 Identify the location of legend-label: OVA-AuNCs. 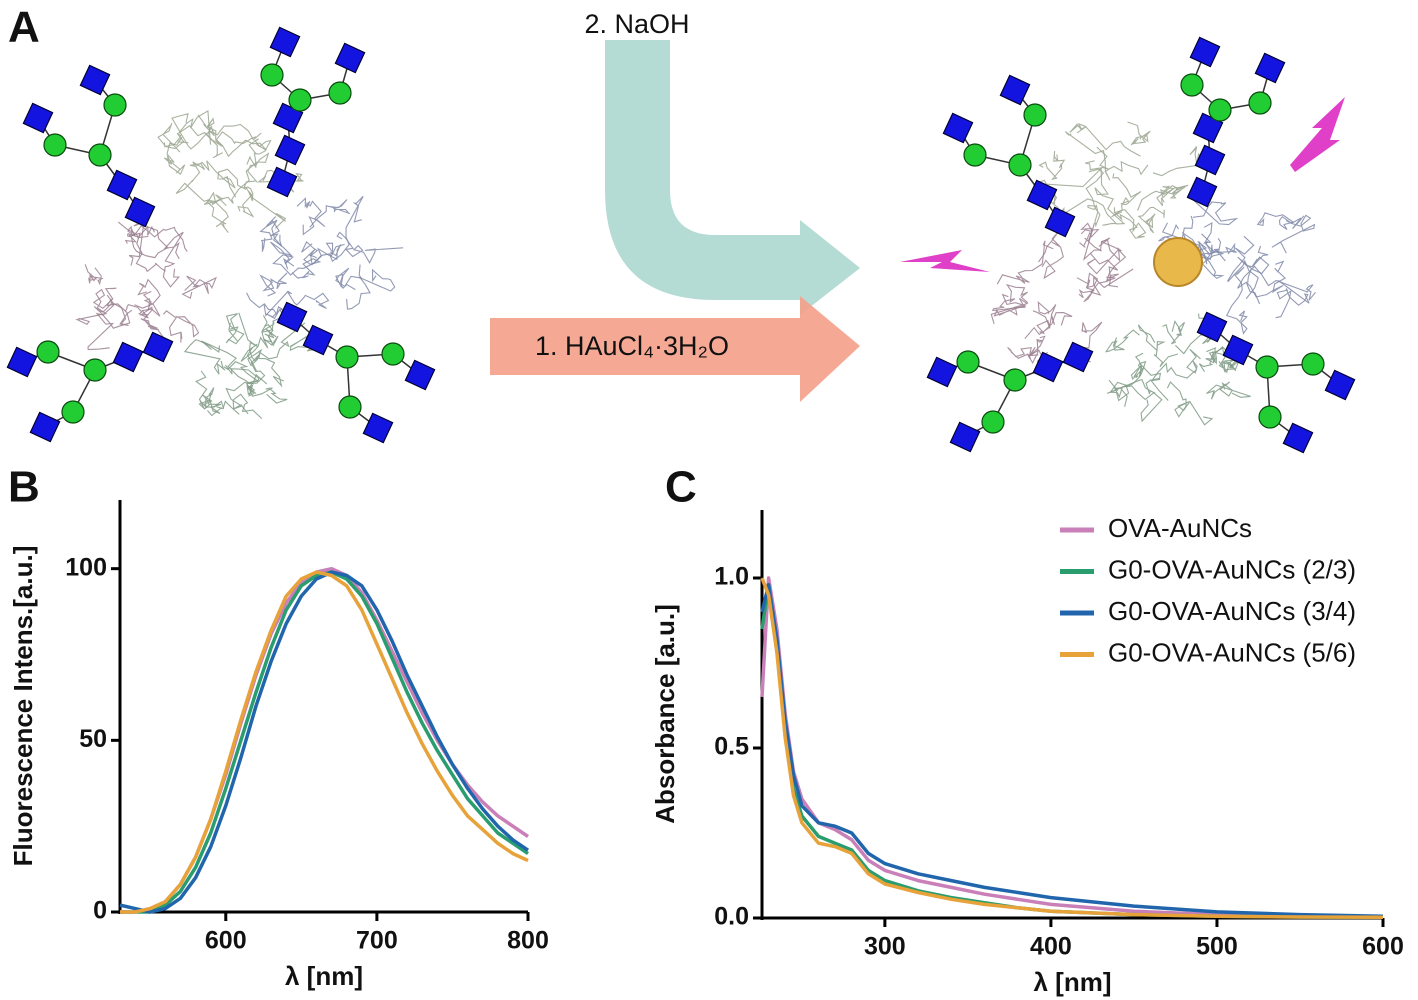
(1180, 528).